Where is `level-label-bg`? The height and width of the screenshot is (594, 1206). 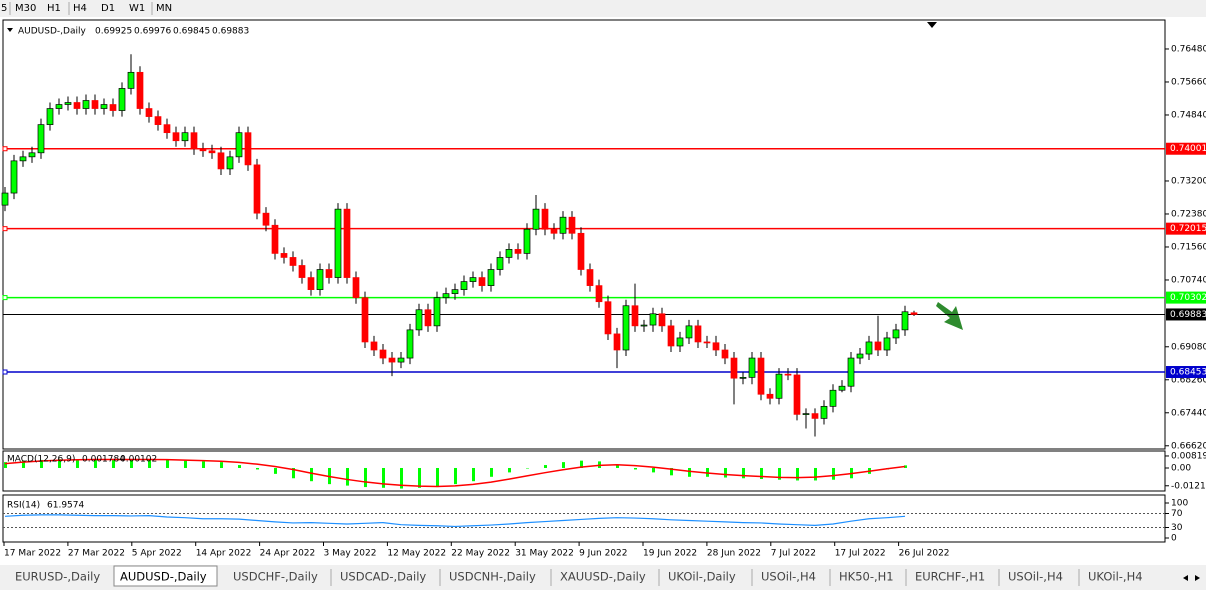 level-label-bg is located at coordinates (1186, 228).